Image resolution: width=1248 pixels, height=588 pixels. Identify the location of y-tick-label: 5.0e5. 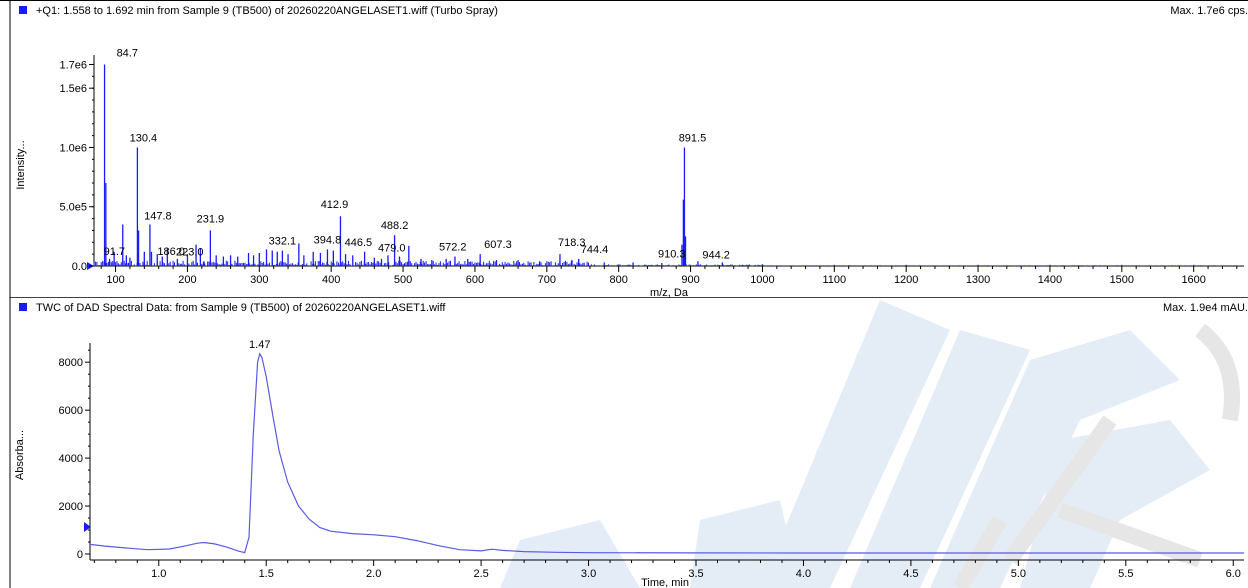
(73, 208).